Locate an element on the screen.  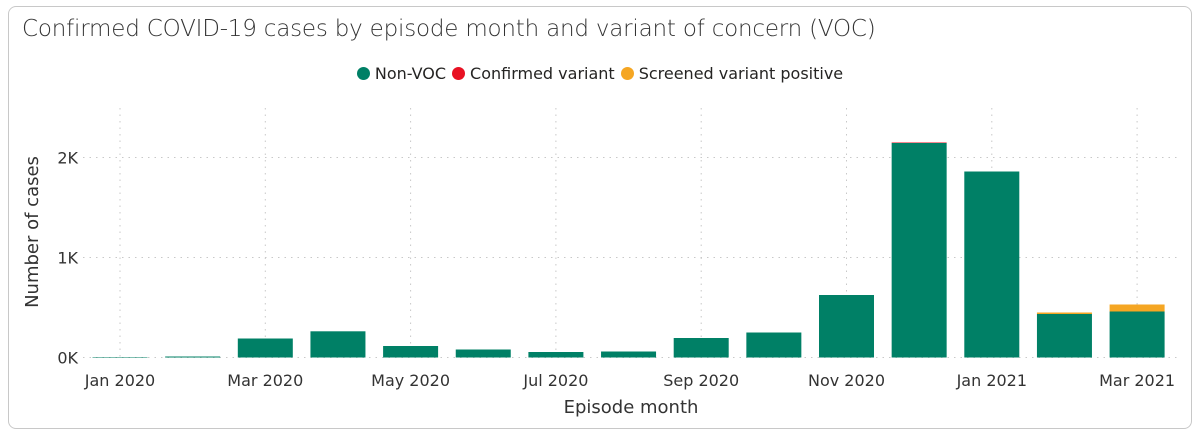
legend-item: Non-VOC is located at coordinates (401, 73).